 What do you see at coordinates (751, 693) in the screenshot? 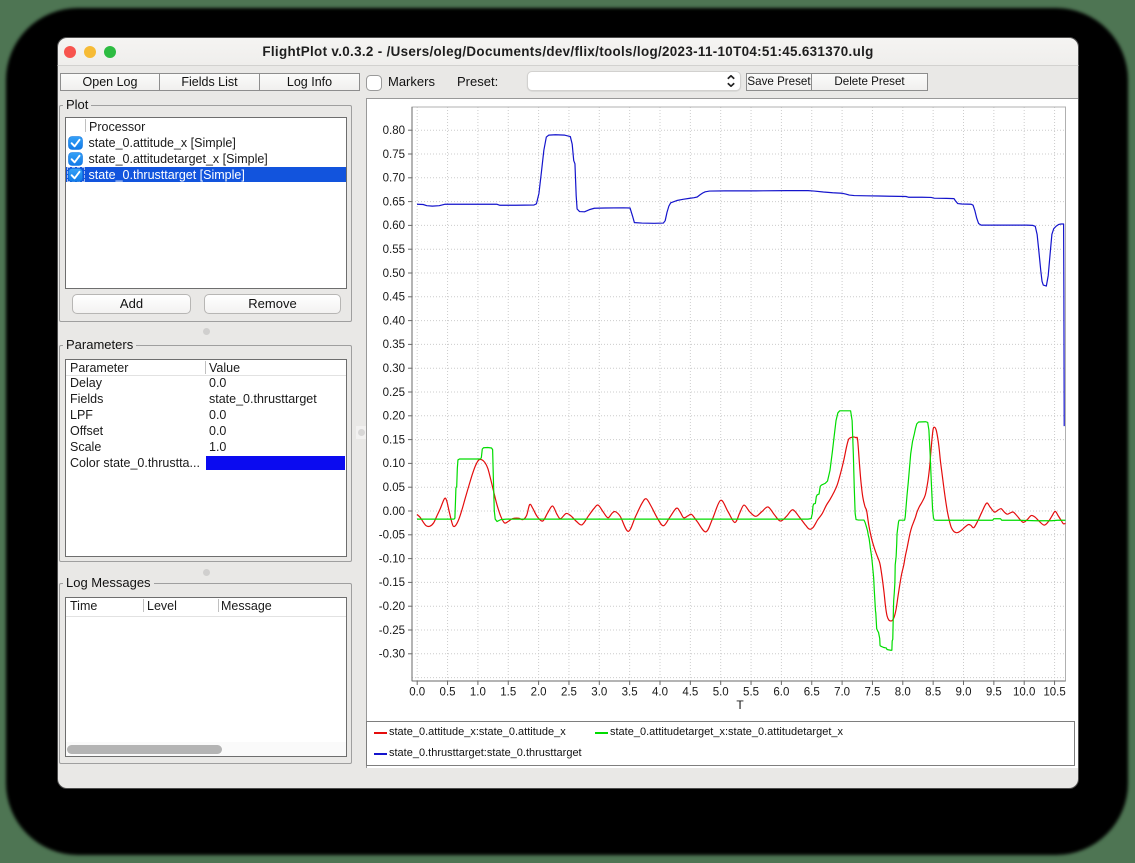
I see `svg-text: 5.5` at bounding box center [751, 693].